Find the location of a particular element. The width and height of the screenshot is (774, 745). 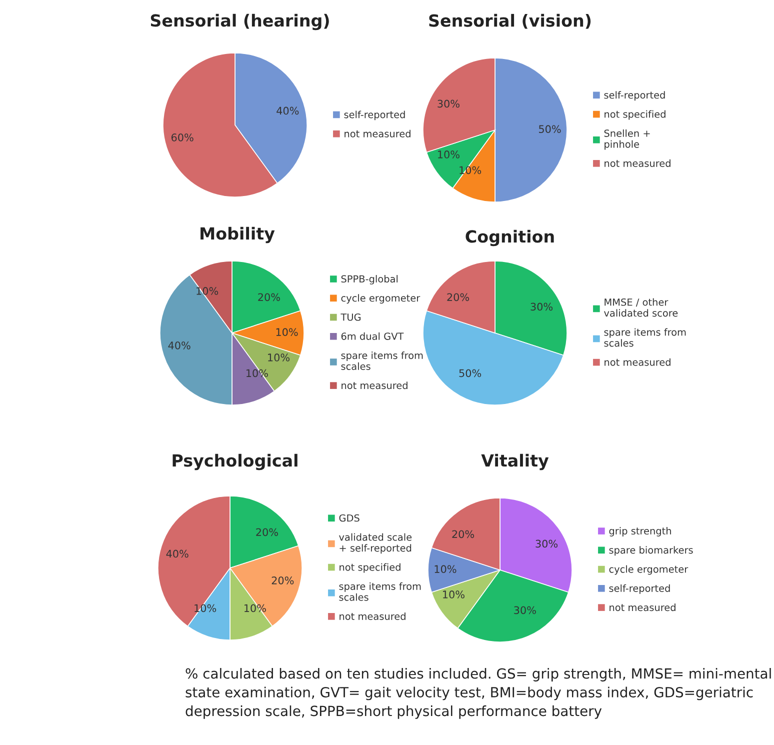

chart-title: Cognition is located at coordinates (510, 238).